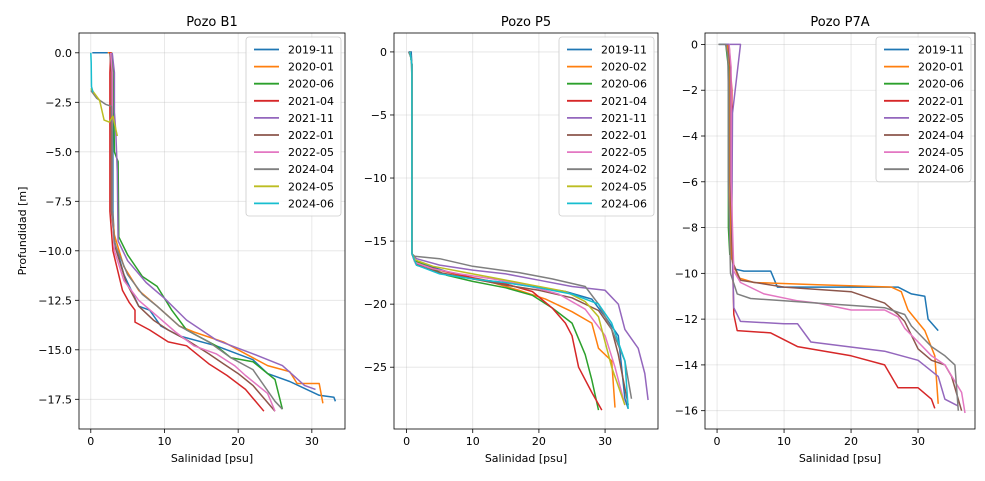 Image resolution: width=985 pixels, height=481 pixels. What do you see at coordinates (58, 152) in the screenshot?
I see `y-tick-label: −5.0` at bounding box center [58, 152].